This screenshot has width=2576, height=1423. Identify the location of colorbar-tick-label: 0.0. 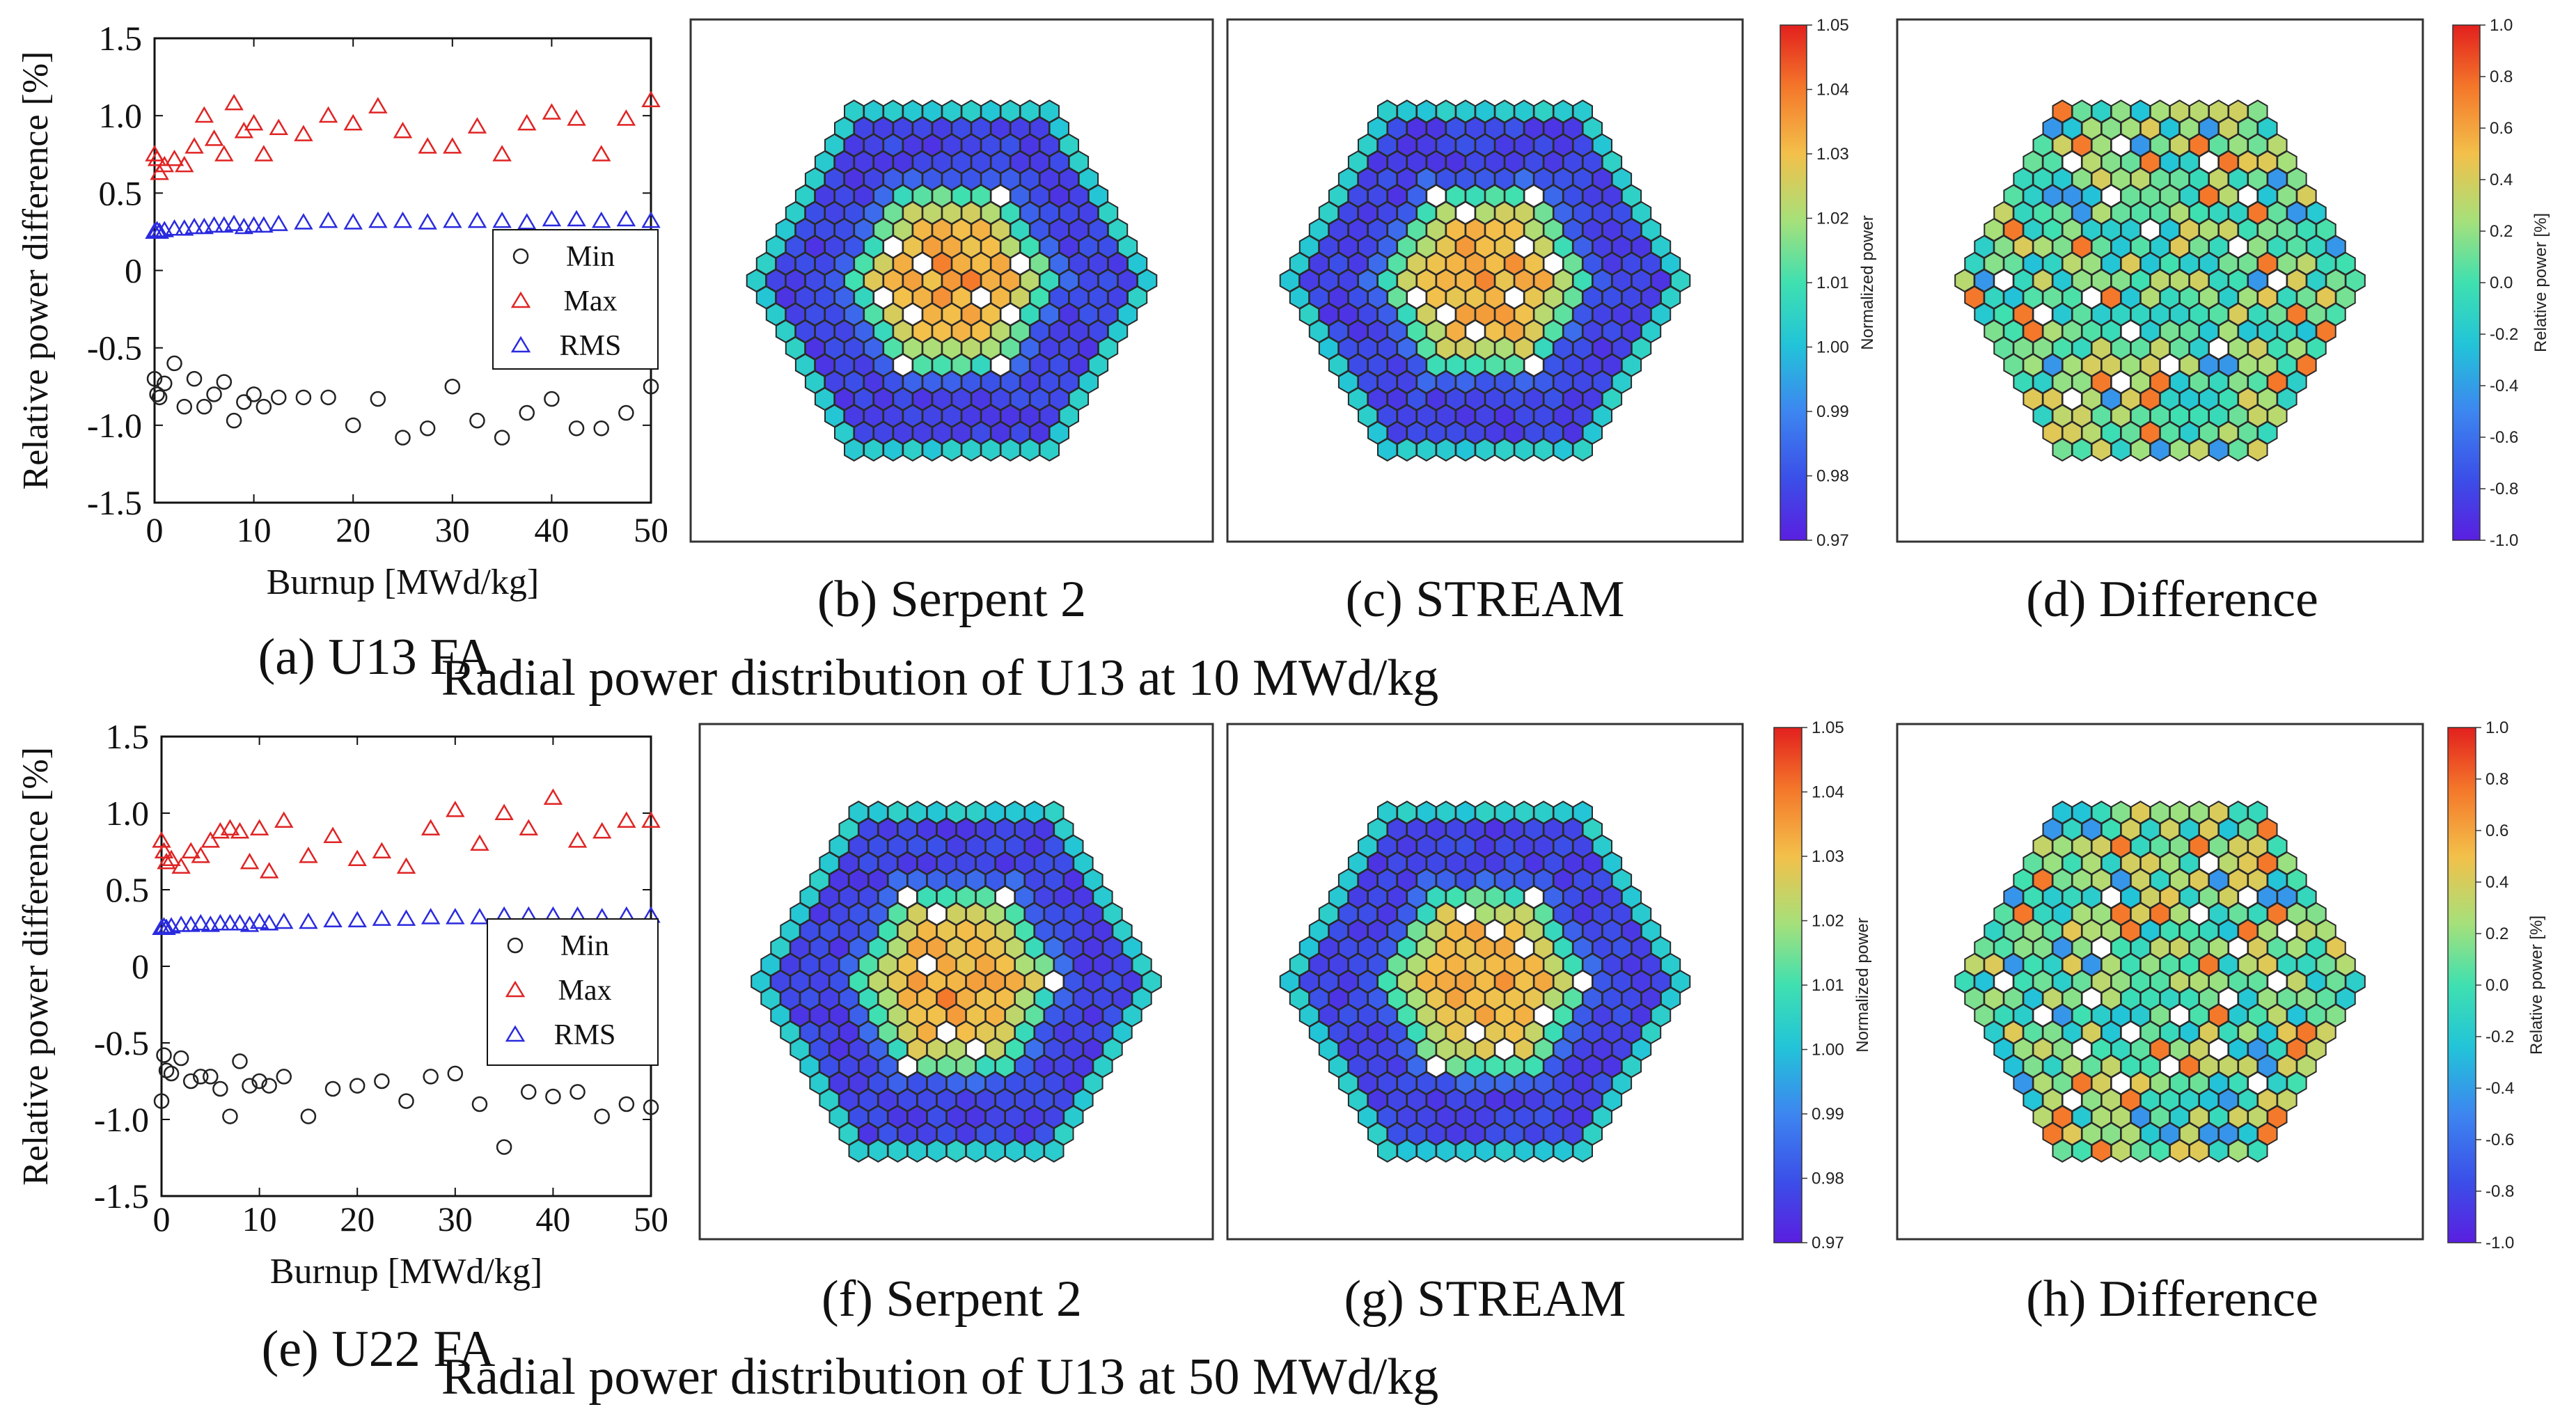
(2496, 985).